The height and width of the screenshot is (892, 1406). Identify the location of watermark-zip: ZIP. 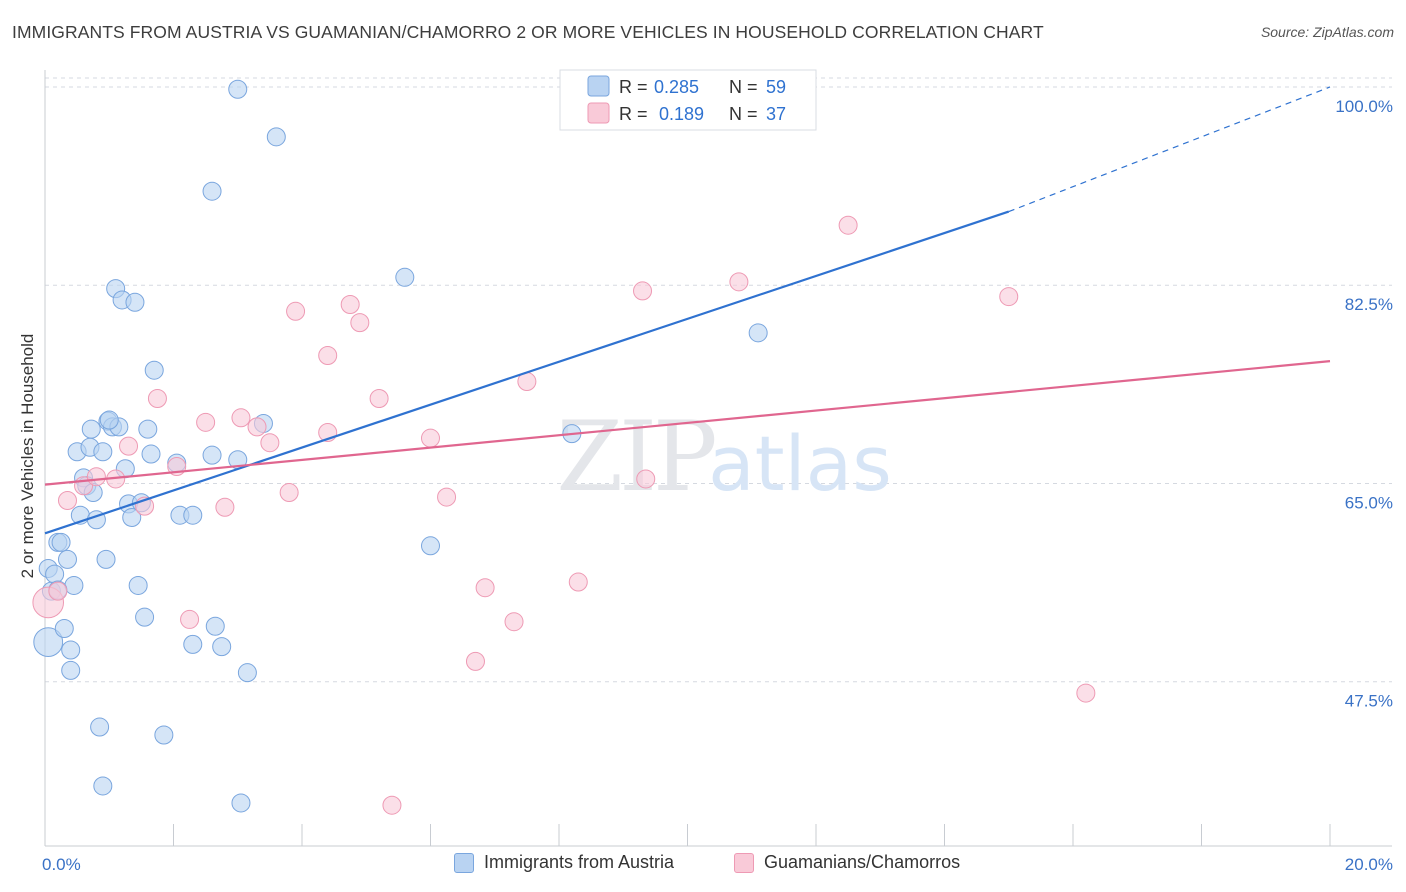
(635, 457).